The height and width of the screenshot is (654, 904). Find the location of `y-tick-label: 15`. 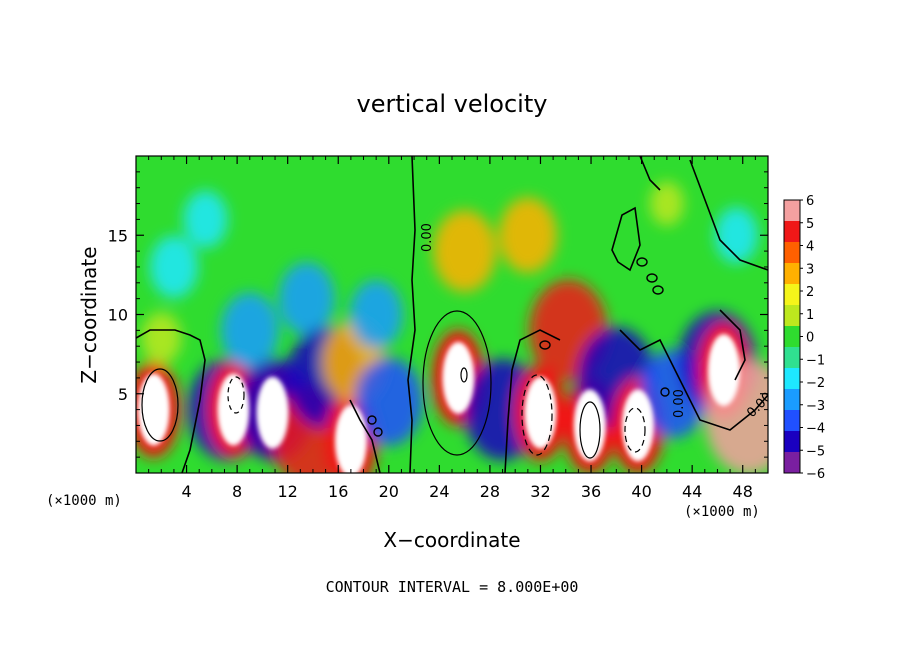

y-tick-label: 15 is located at coordinates (118, 235).